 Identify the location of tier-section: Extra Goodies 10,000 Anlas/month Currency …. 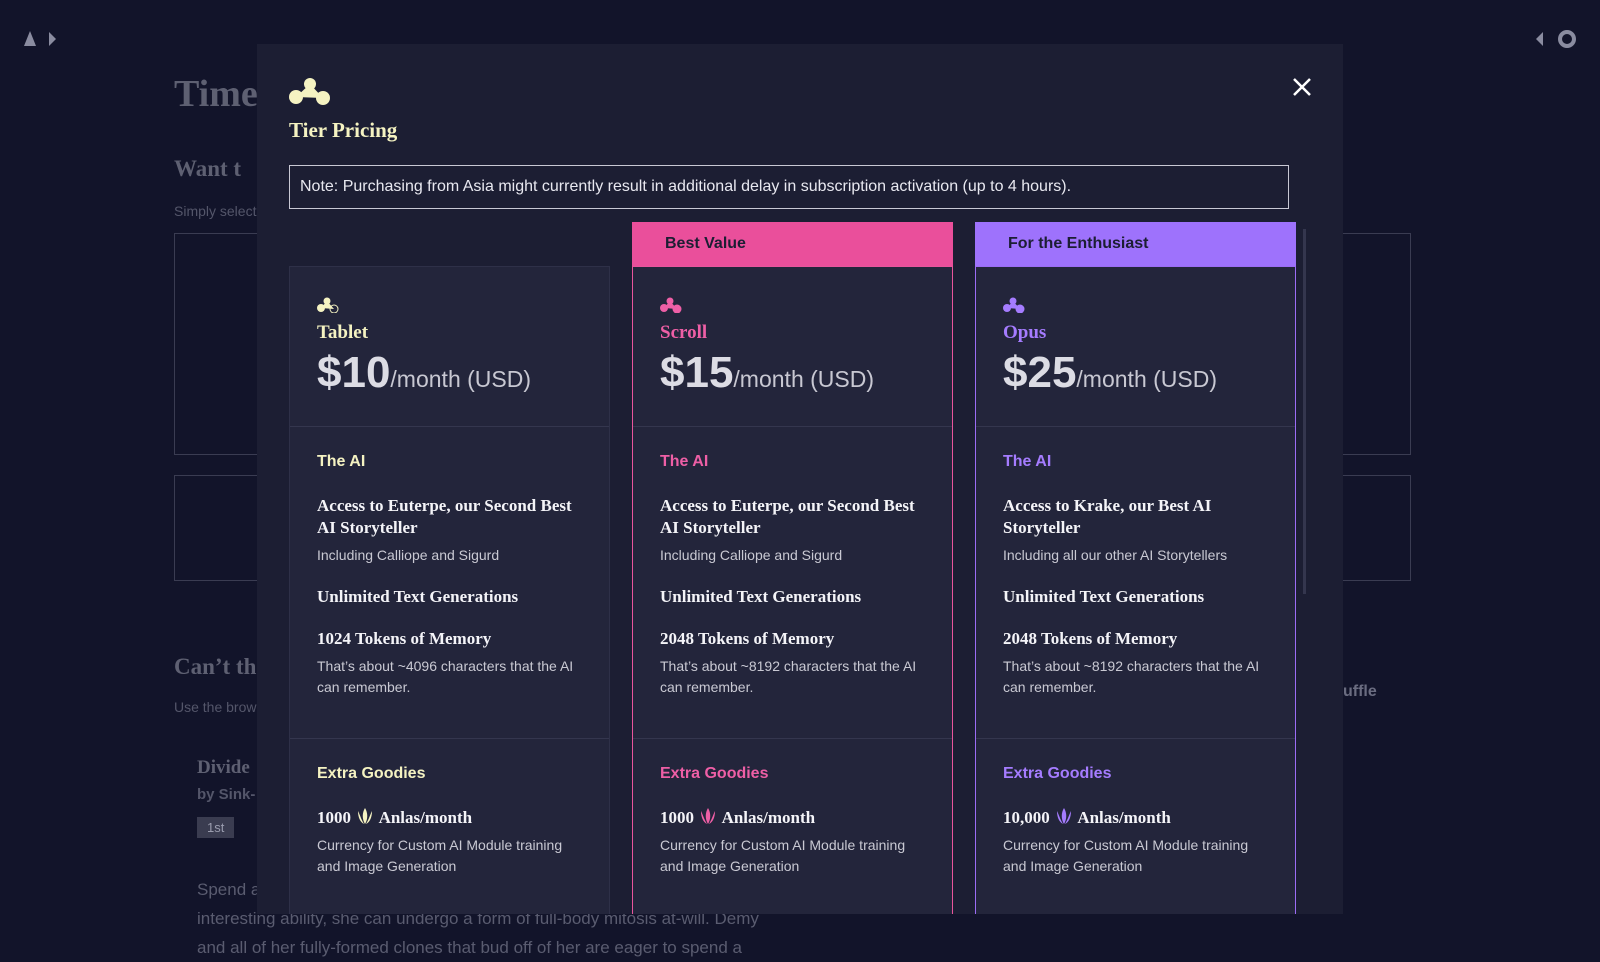
(1135, 808).